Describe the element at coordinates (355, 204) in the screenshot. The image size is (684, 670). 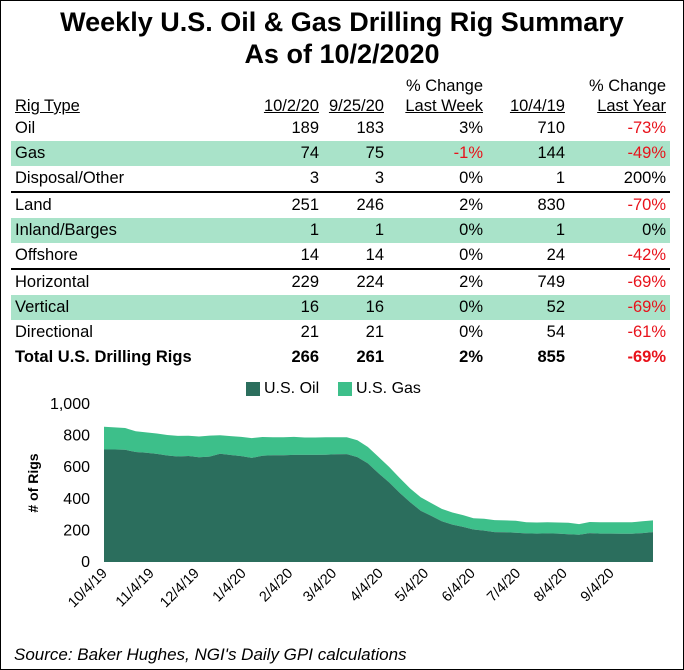
I see `cell-prior: 246` at that location.